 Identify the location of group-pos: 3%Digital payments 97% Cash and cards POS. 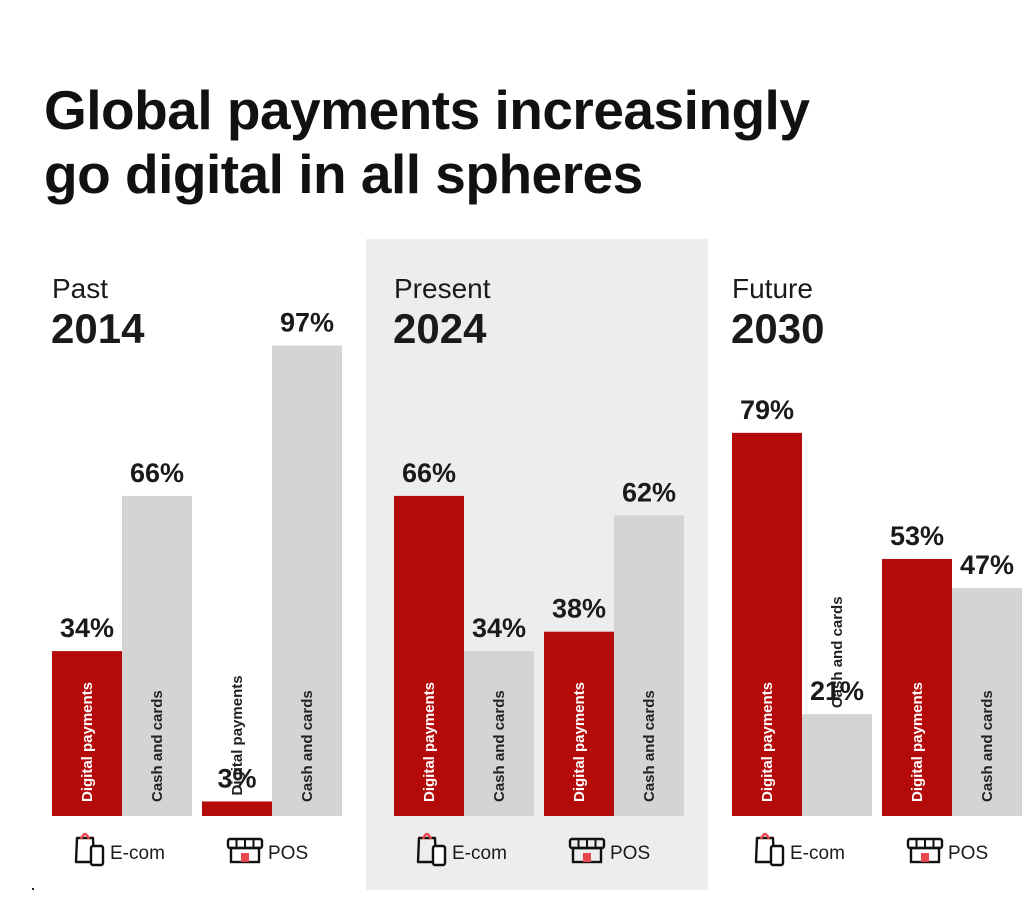
(272, 586).